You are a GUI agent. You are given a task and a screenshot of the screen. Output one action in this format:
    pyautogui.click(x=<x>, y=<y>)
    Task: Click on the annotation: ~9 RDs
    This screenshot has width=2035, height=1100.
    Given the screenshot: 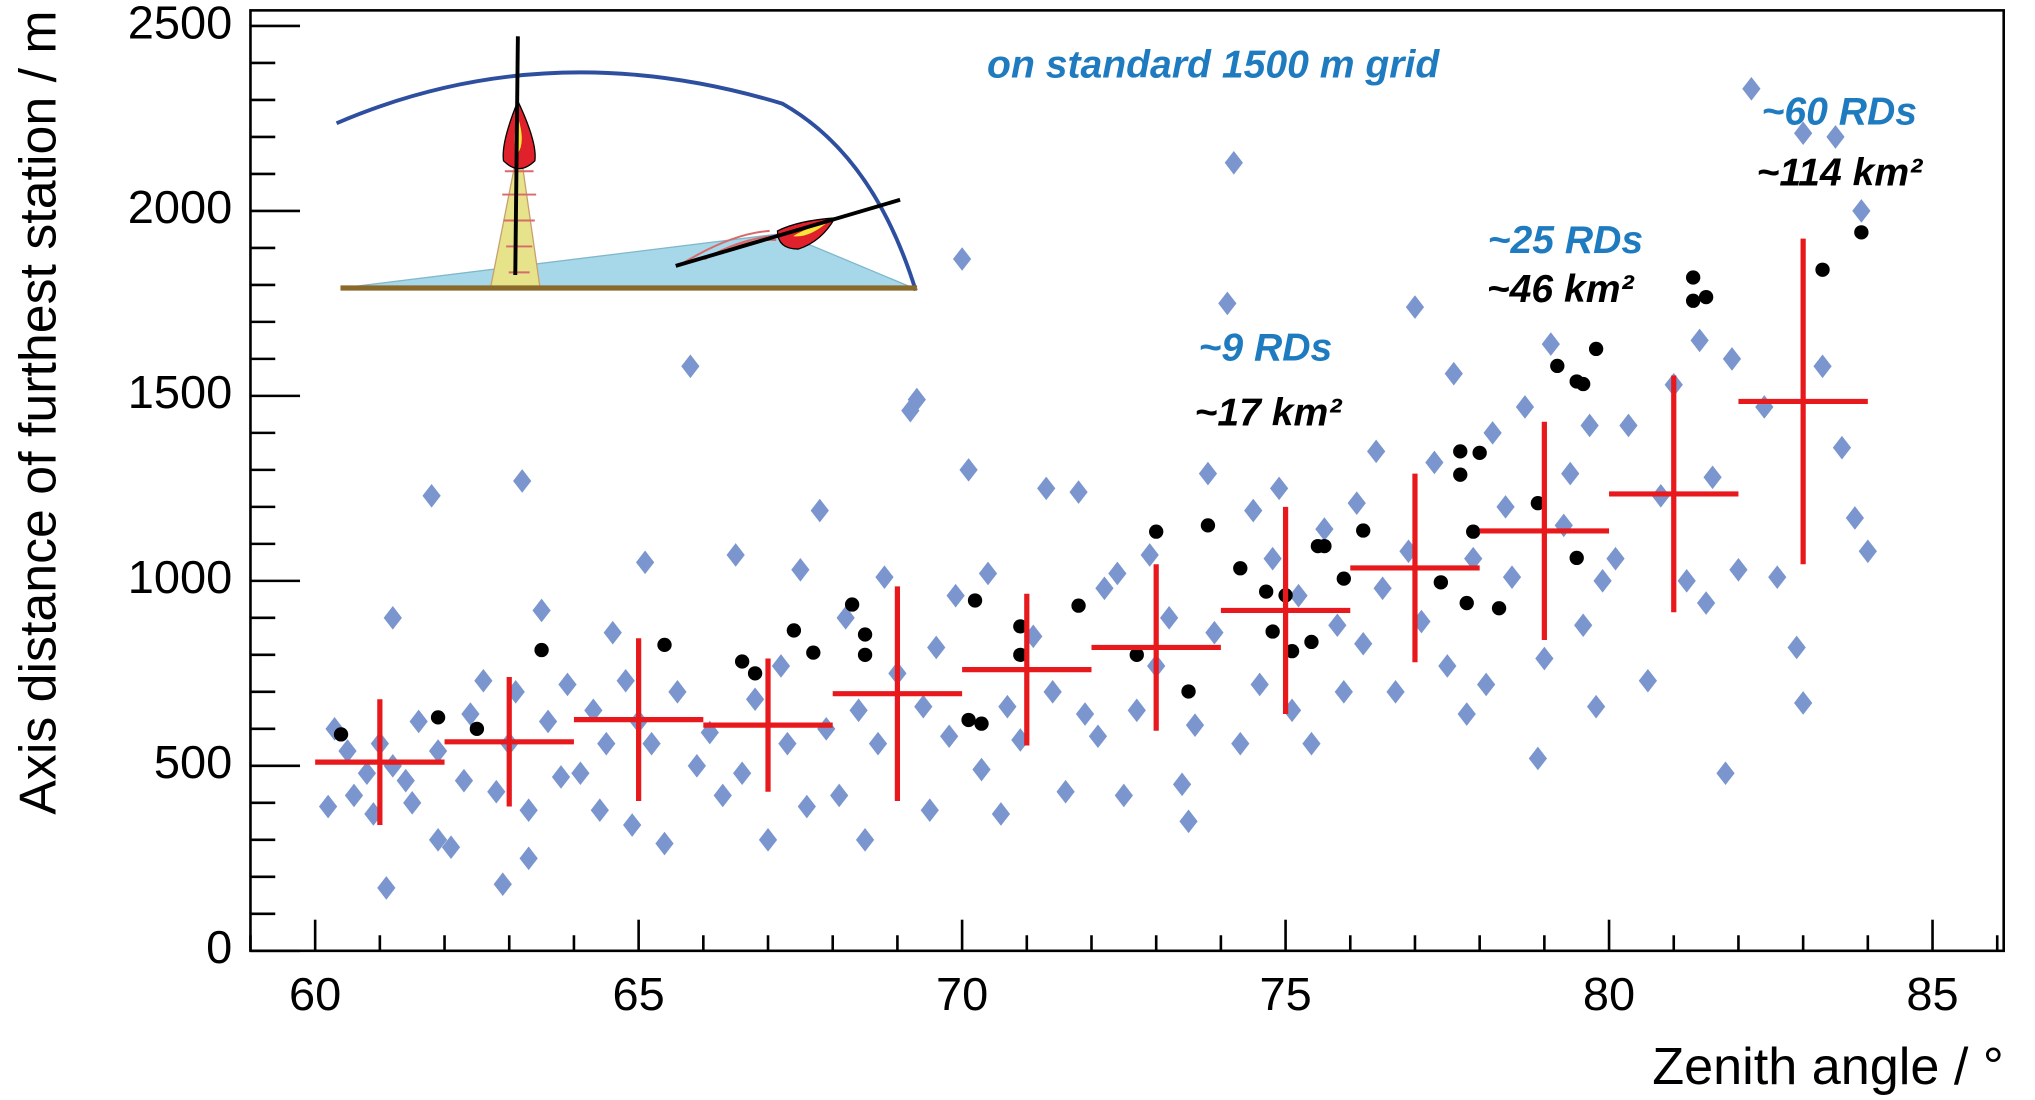 What is the action you would take?
    pyautogui.click(x=1265, y=348)
    